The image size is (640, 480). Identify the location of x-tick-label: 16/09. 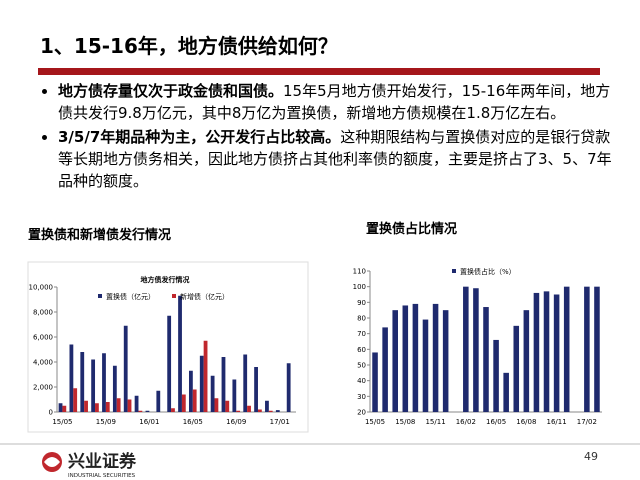
(236, 422).